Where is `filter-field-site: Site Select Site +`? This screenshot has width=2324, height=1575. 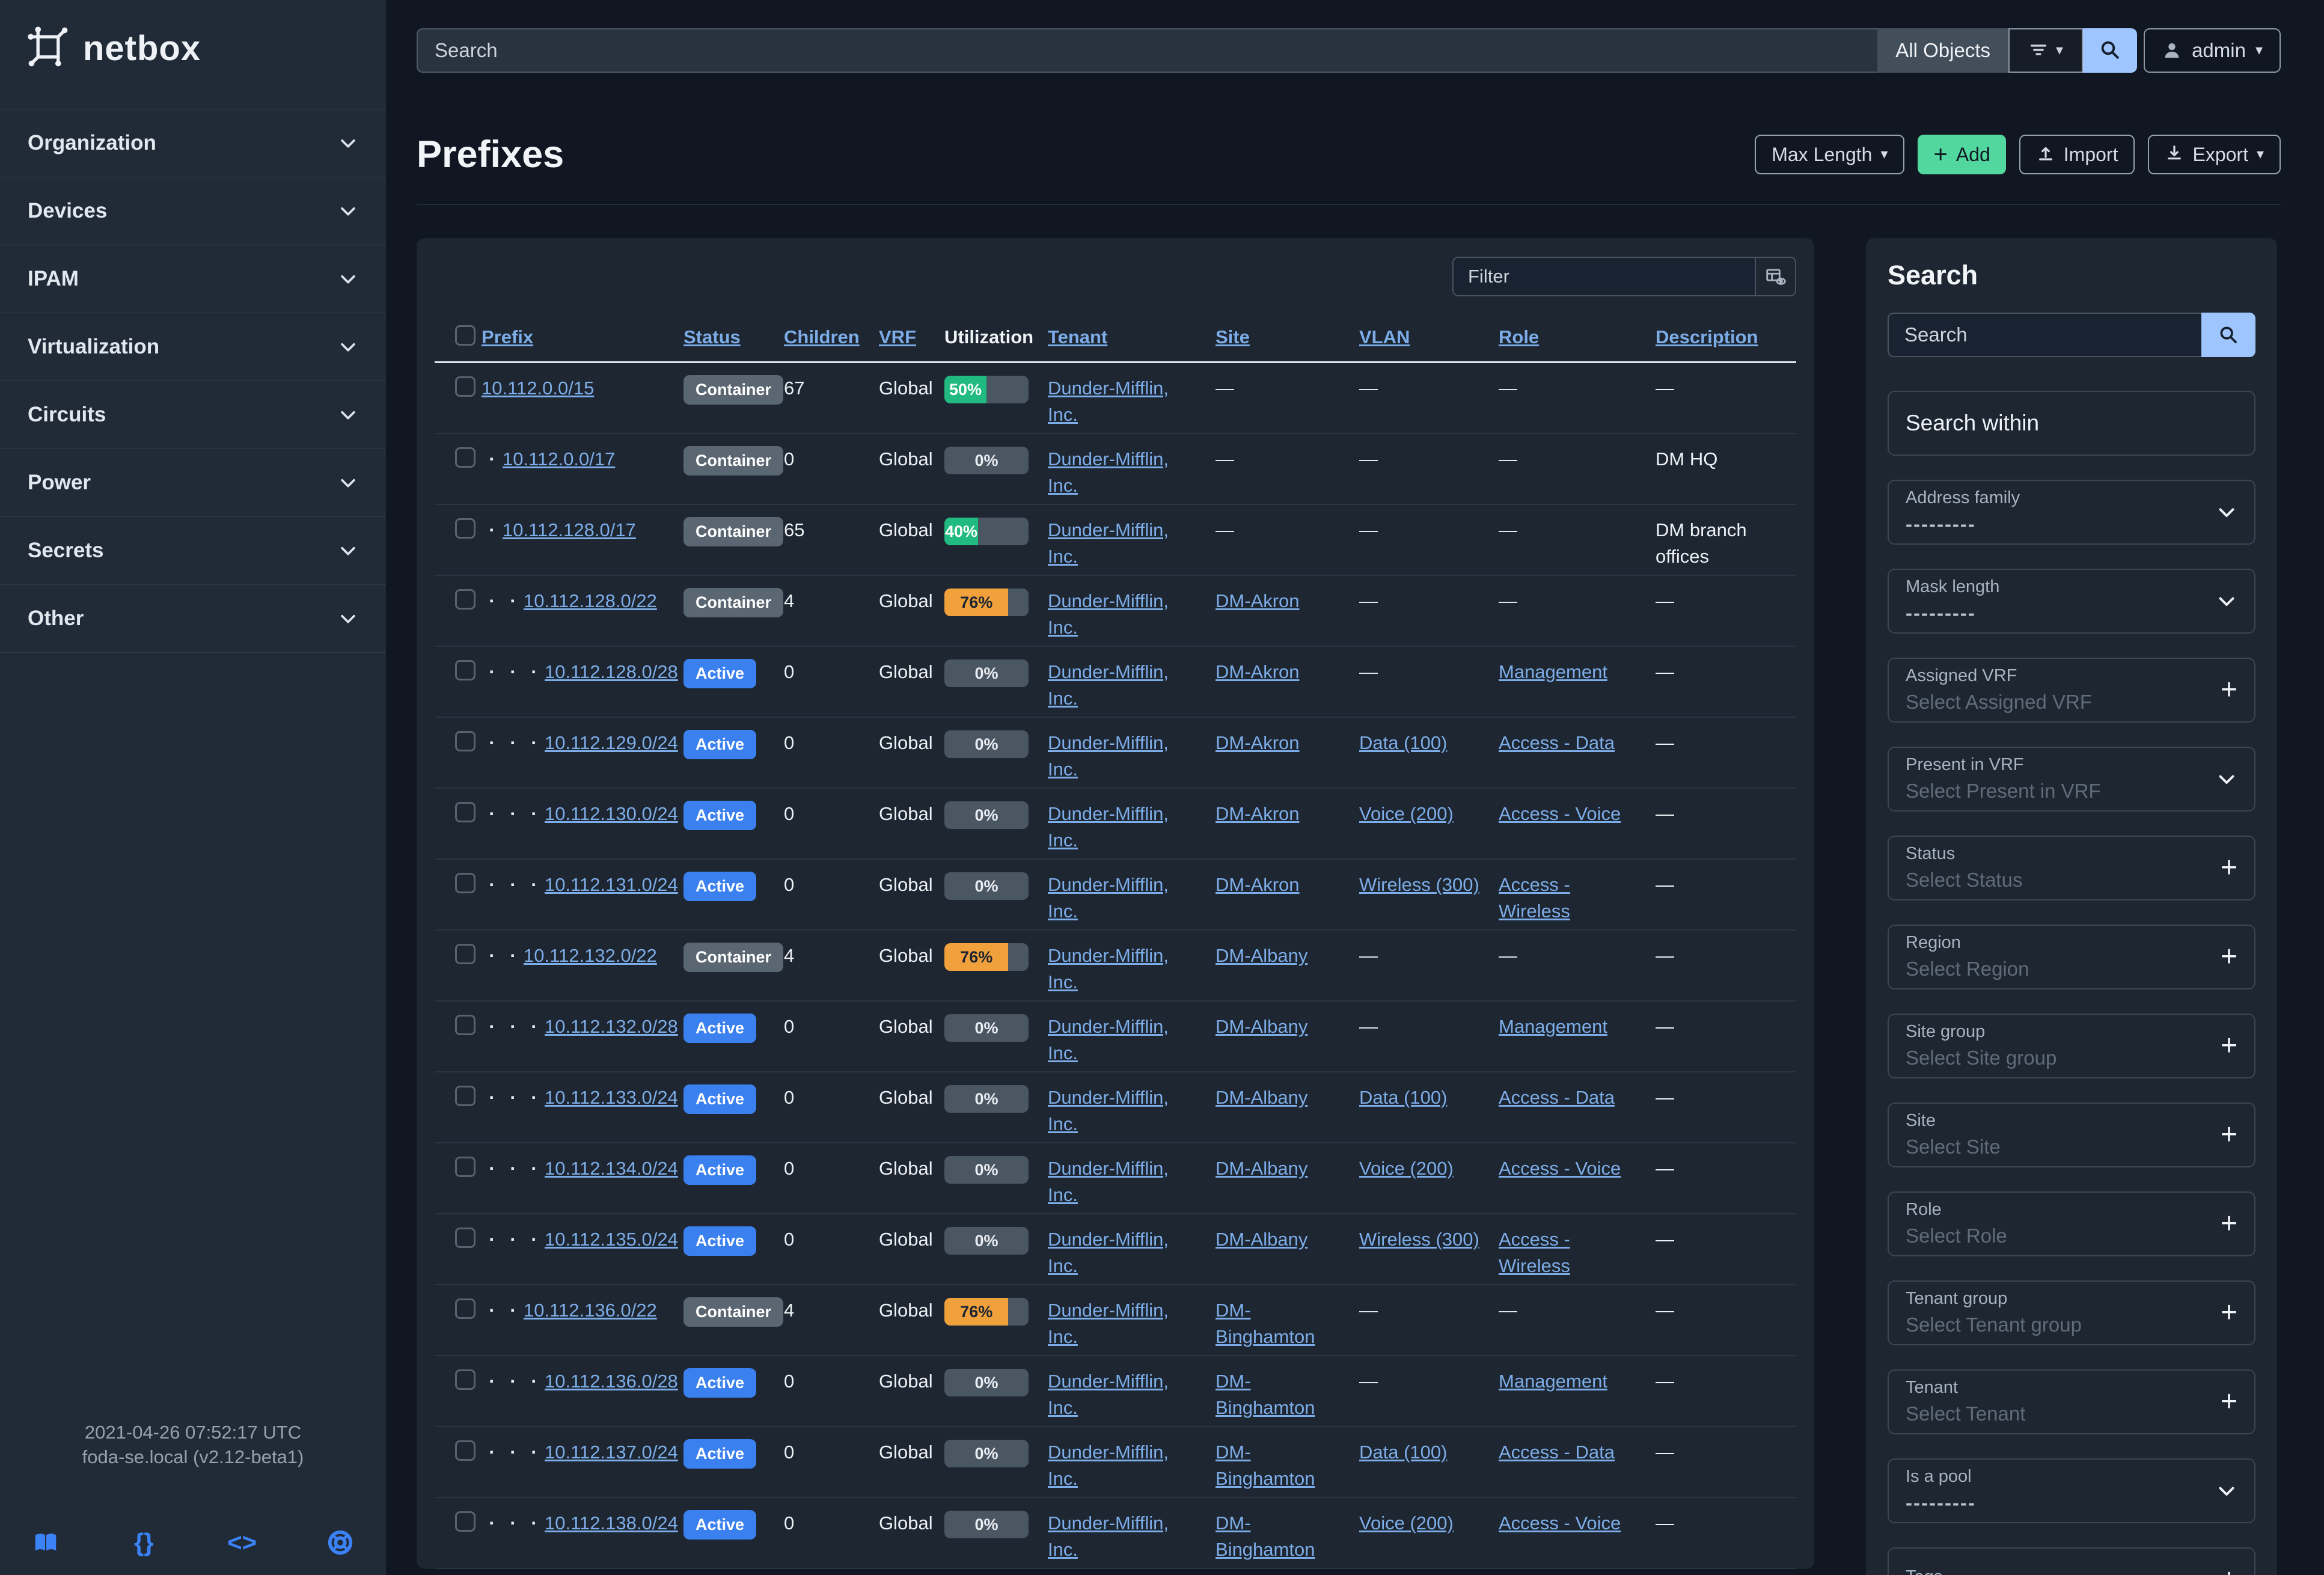 filter-field-site: Site Select Site + is located at coordinates (2072, 1134).